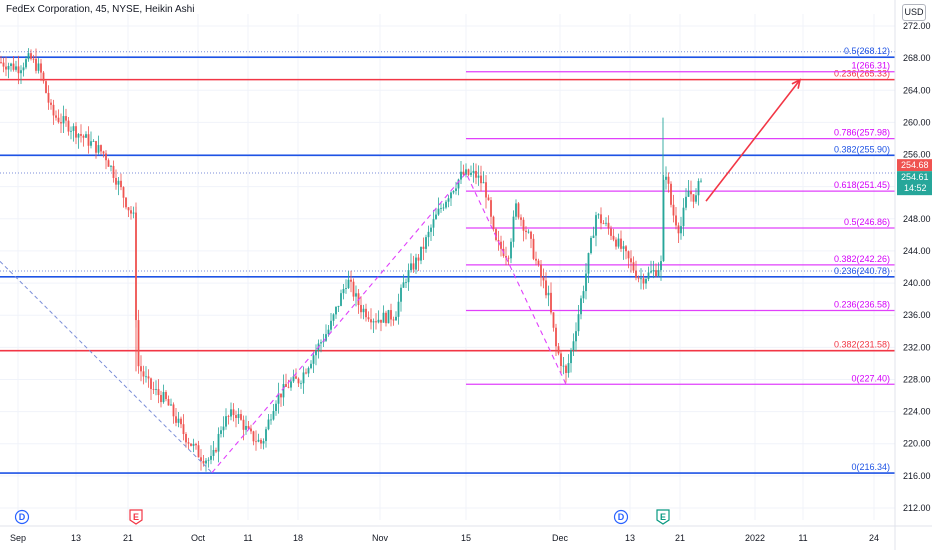 The image size is (932, 555). What do you see at coordinates (867, 51) in the screenshot?
I see `level-label: 0.5(268.12)` at bounding box center [867, 51].